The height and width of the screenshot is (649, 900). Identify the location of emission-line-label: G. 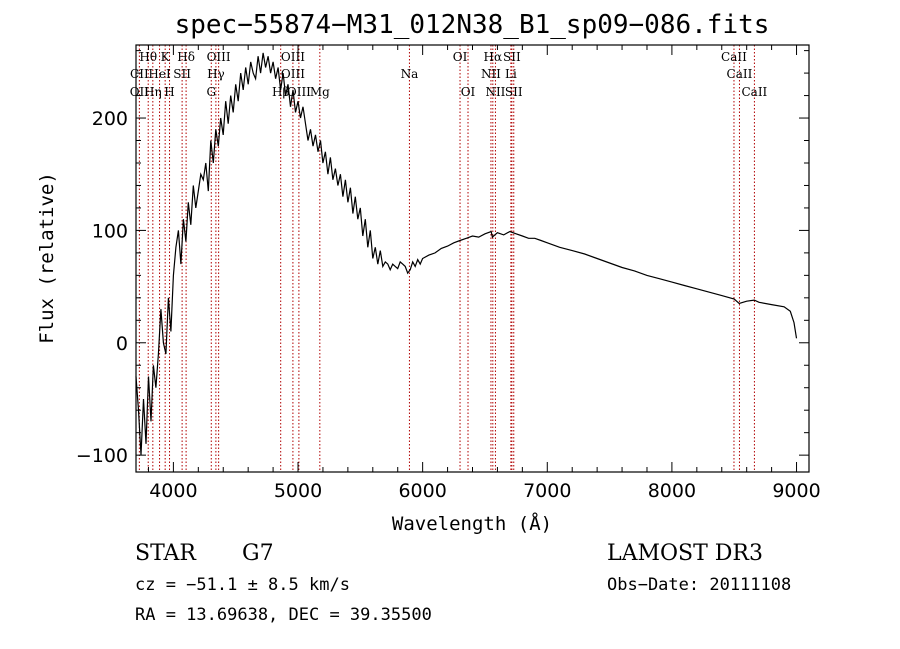
(211, 92).